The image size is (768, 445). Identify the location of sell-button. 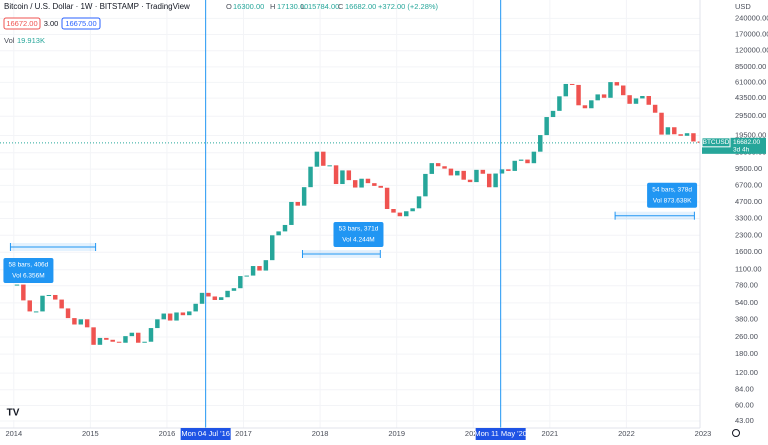
(22, 23).